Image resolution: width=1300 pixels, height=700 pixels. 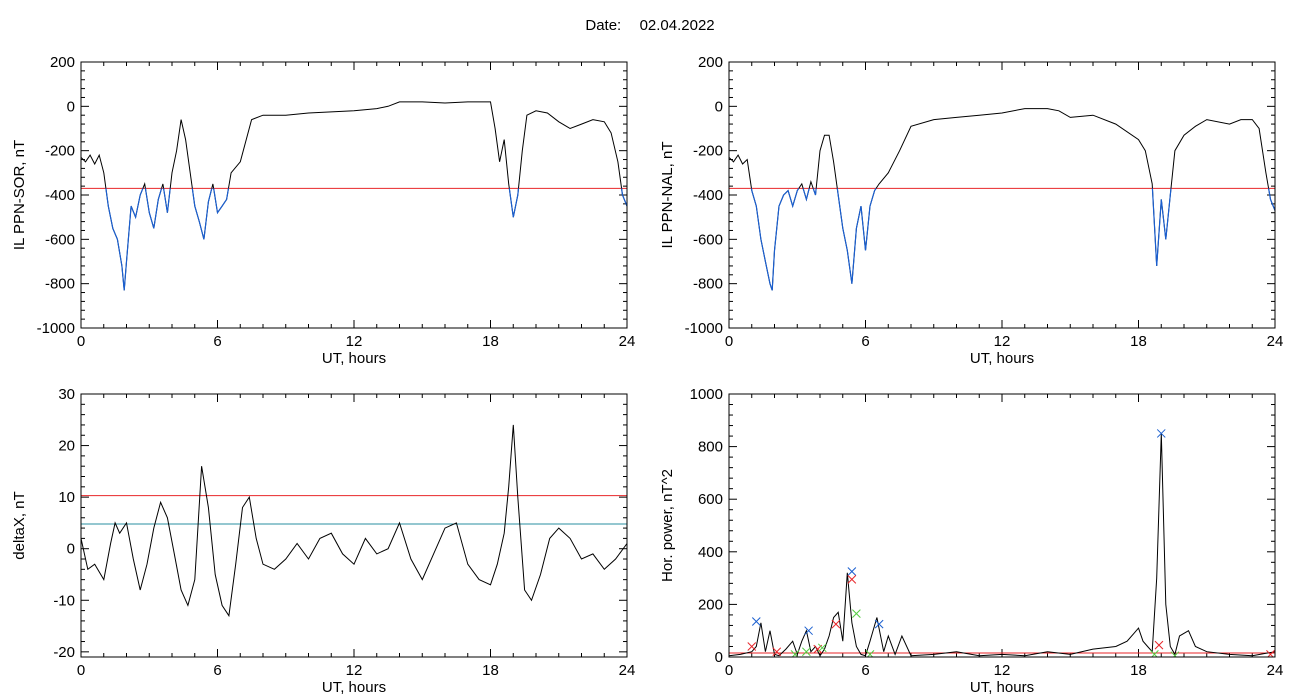 What do you see at coordinates (19, 195) in the screenshot?
I see `y-axis-label: IL PPN-SOR, nT` at bounding box center [19, 195].